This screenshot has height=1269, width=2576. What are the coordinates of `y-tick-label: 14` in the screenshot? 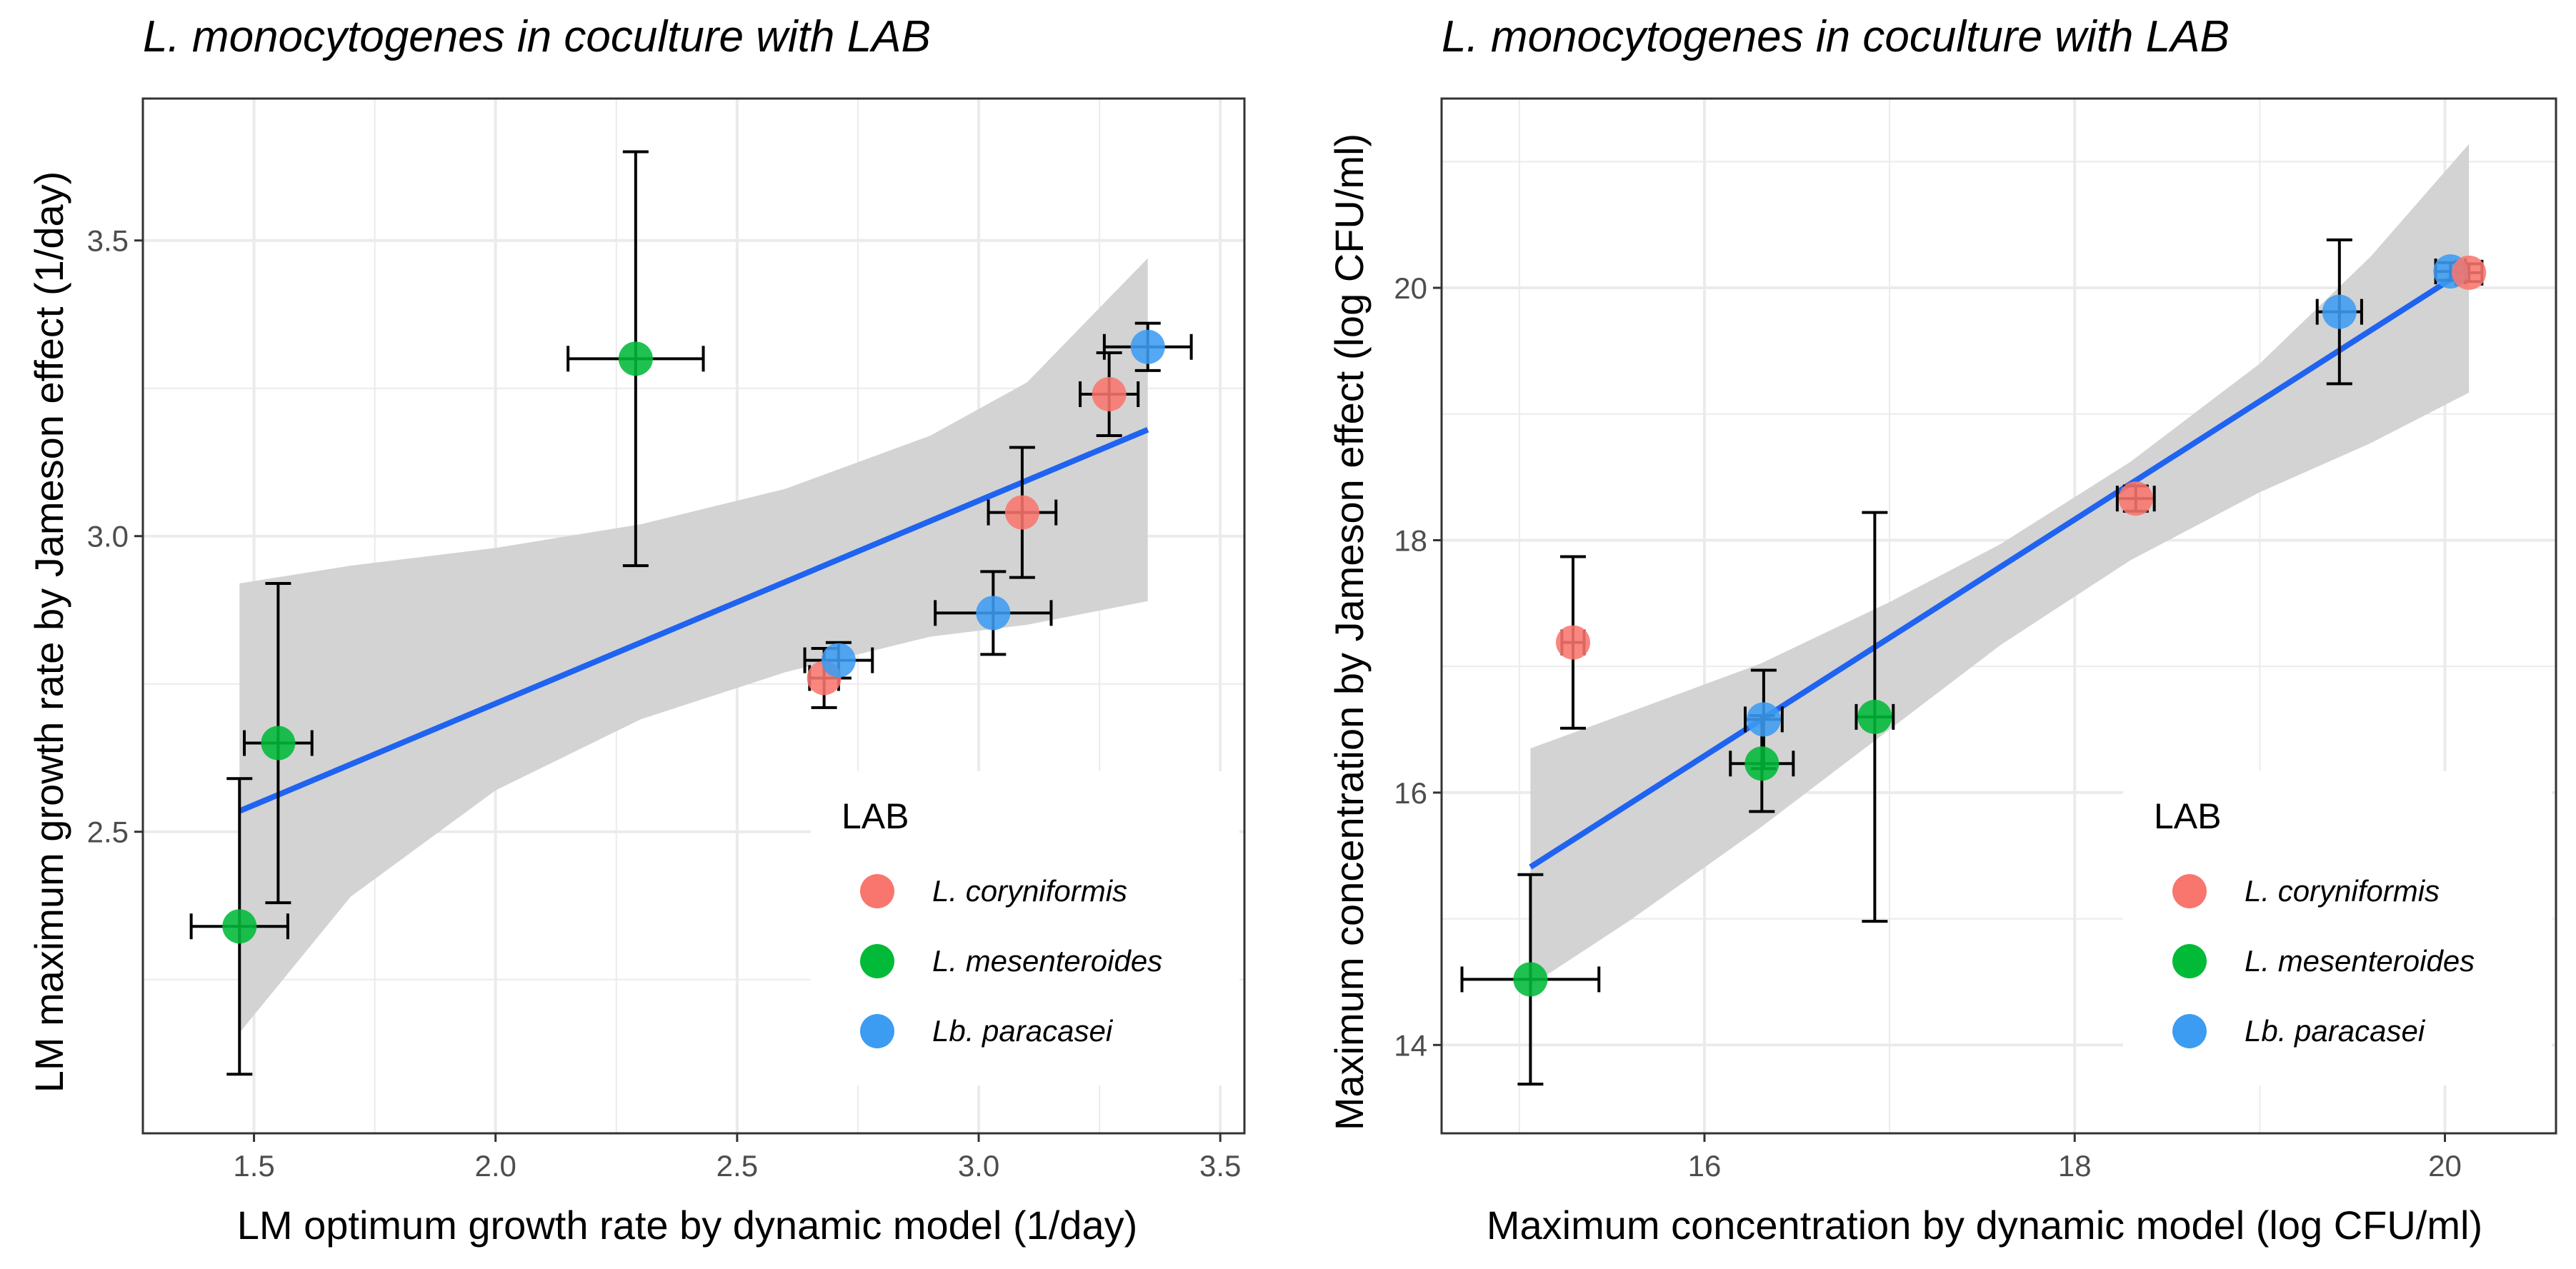 It's located at (1411, 1045).